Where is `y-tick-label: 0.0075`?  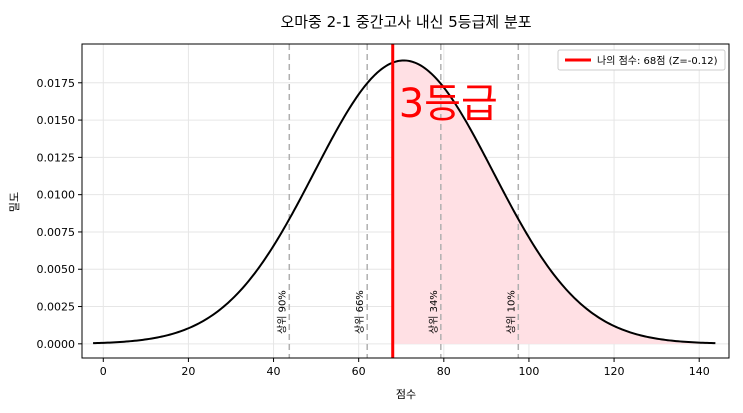
y-tick-label: 0.0075 is located at coordinates (56, 232).